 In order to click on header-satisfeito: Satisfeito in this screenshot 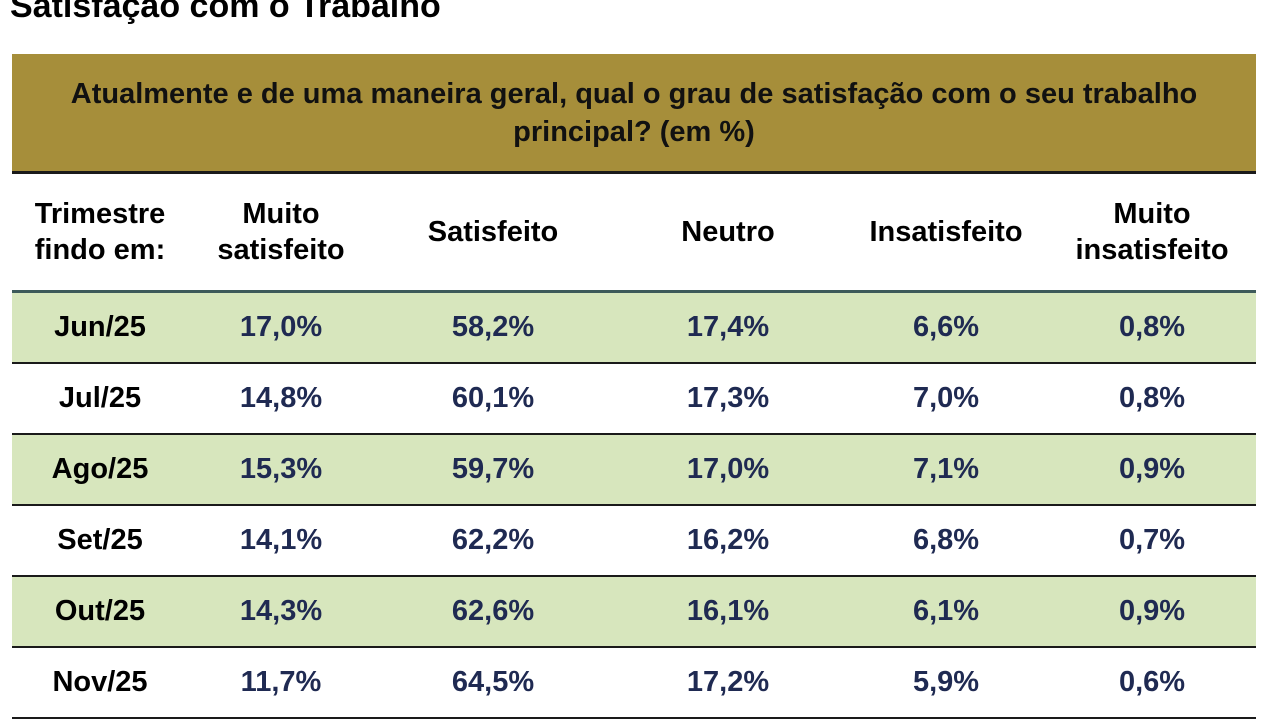, I will do `click(493, 233)`.